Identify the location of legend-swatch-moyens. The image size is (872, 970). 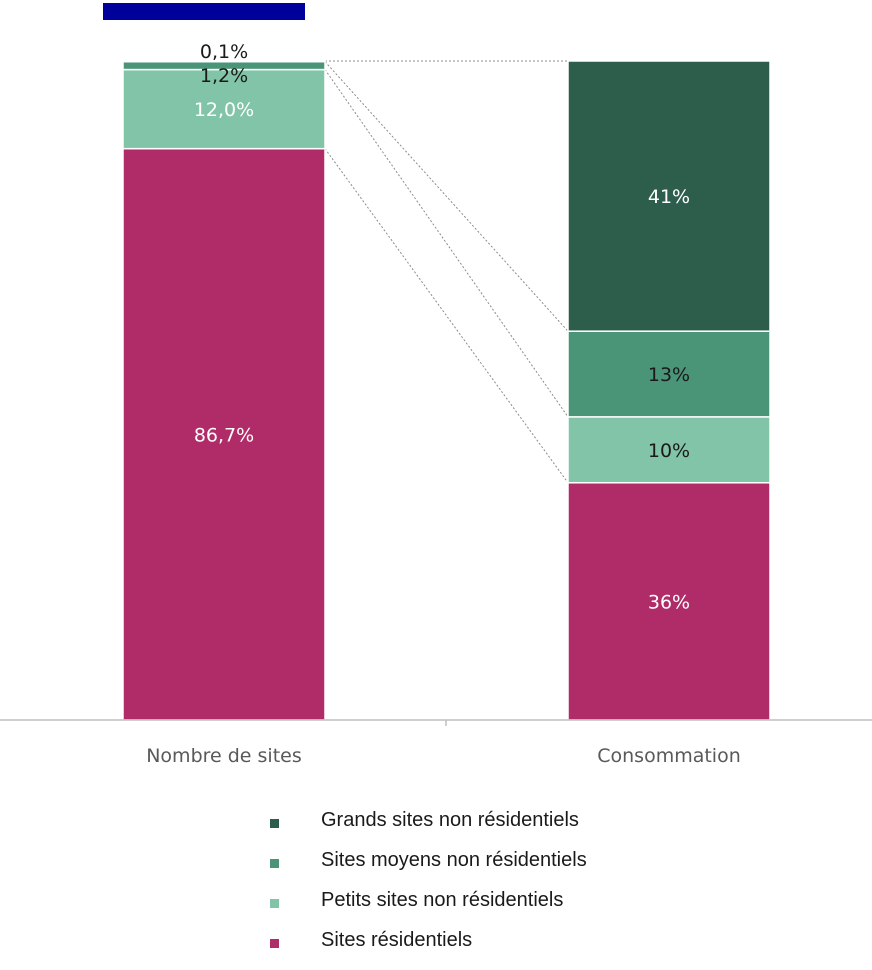
(274, 863).